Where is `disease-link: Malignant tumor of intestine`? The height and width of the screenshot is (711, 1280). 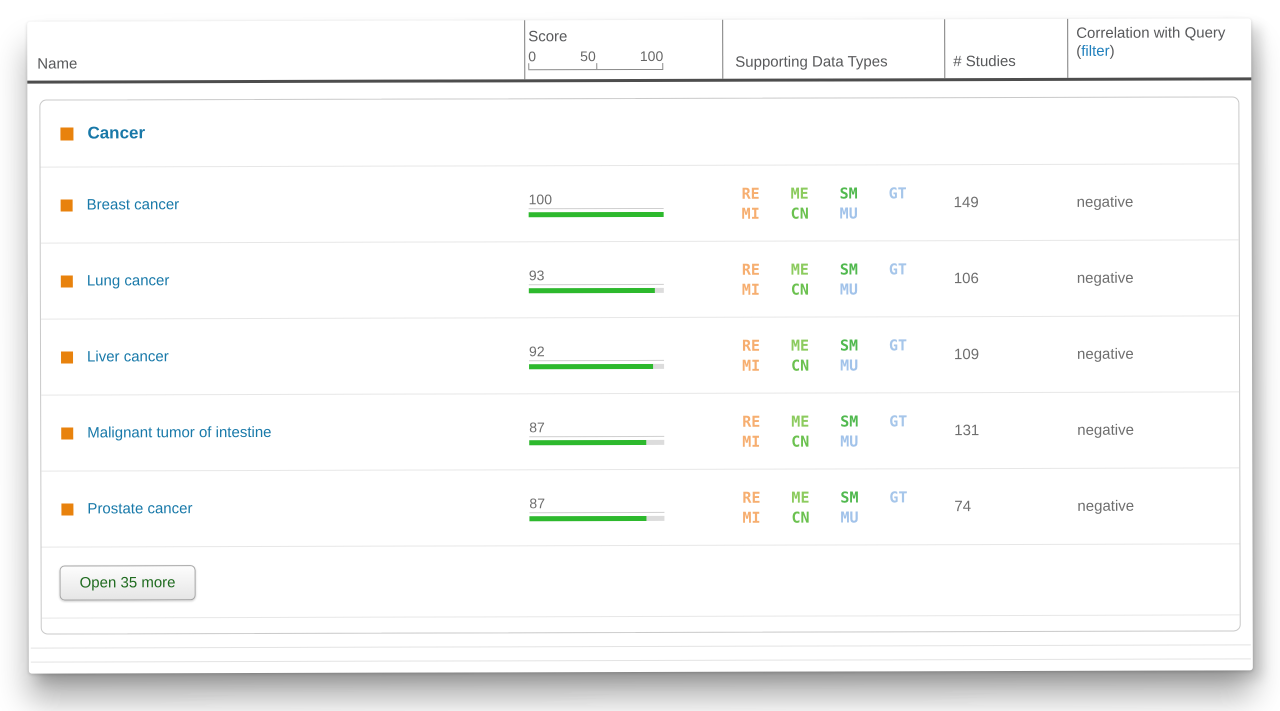 disease-link: Malignant tumor of intestine is located at coordinates (179, 432).